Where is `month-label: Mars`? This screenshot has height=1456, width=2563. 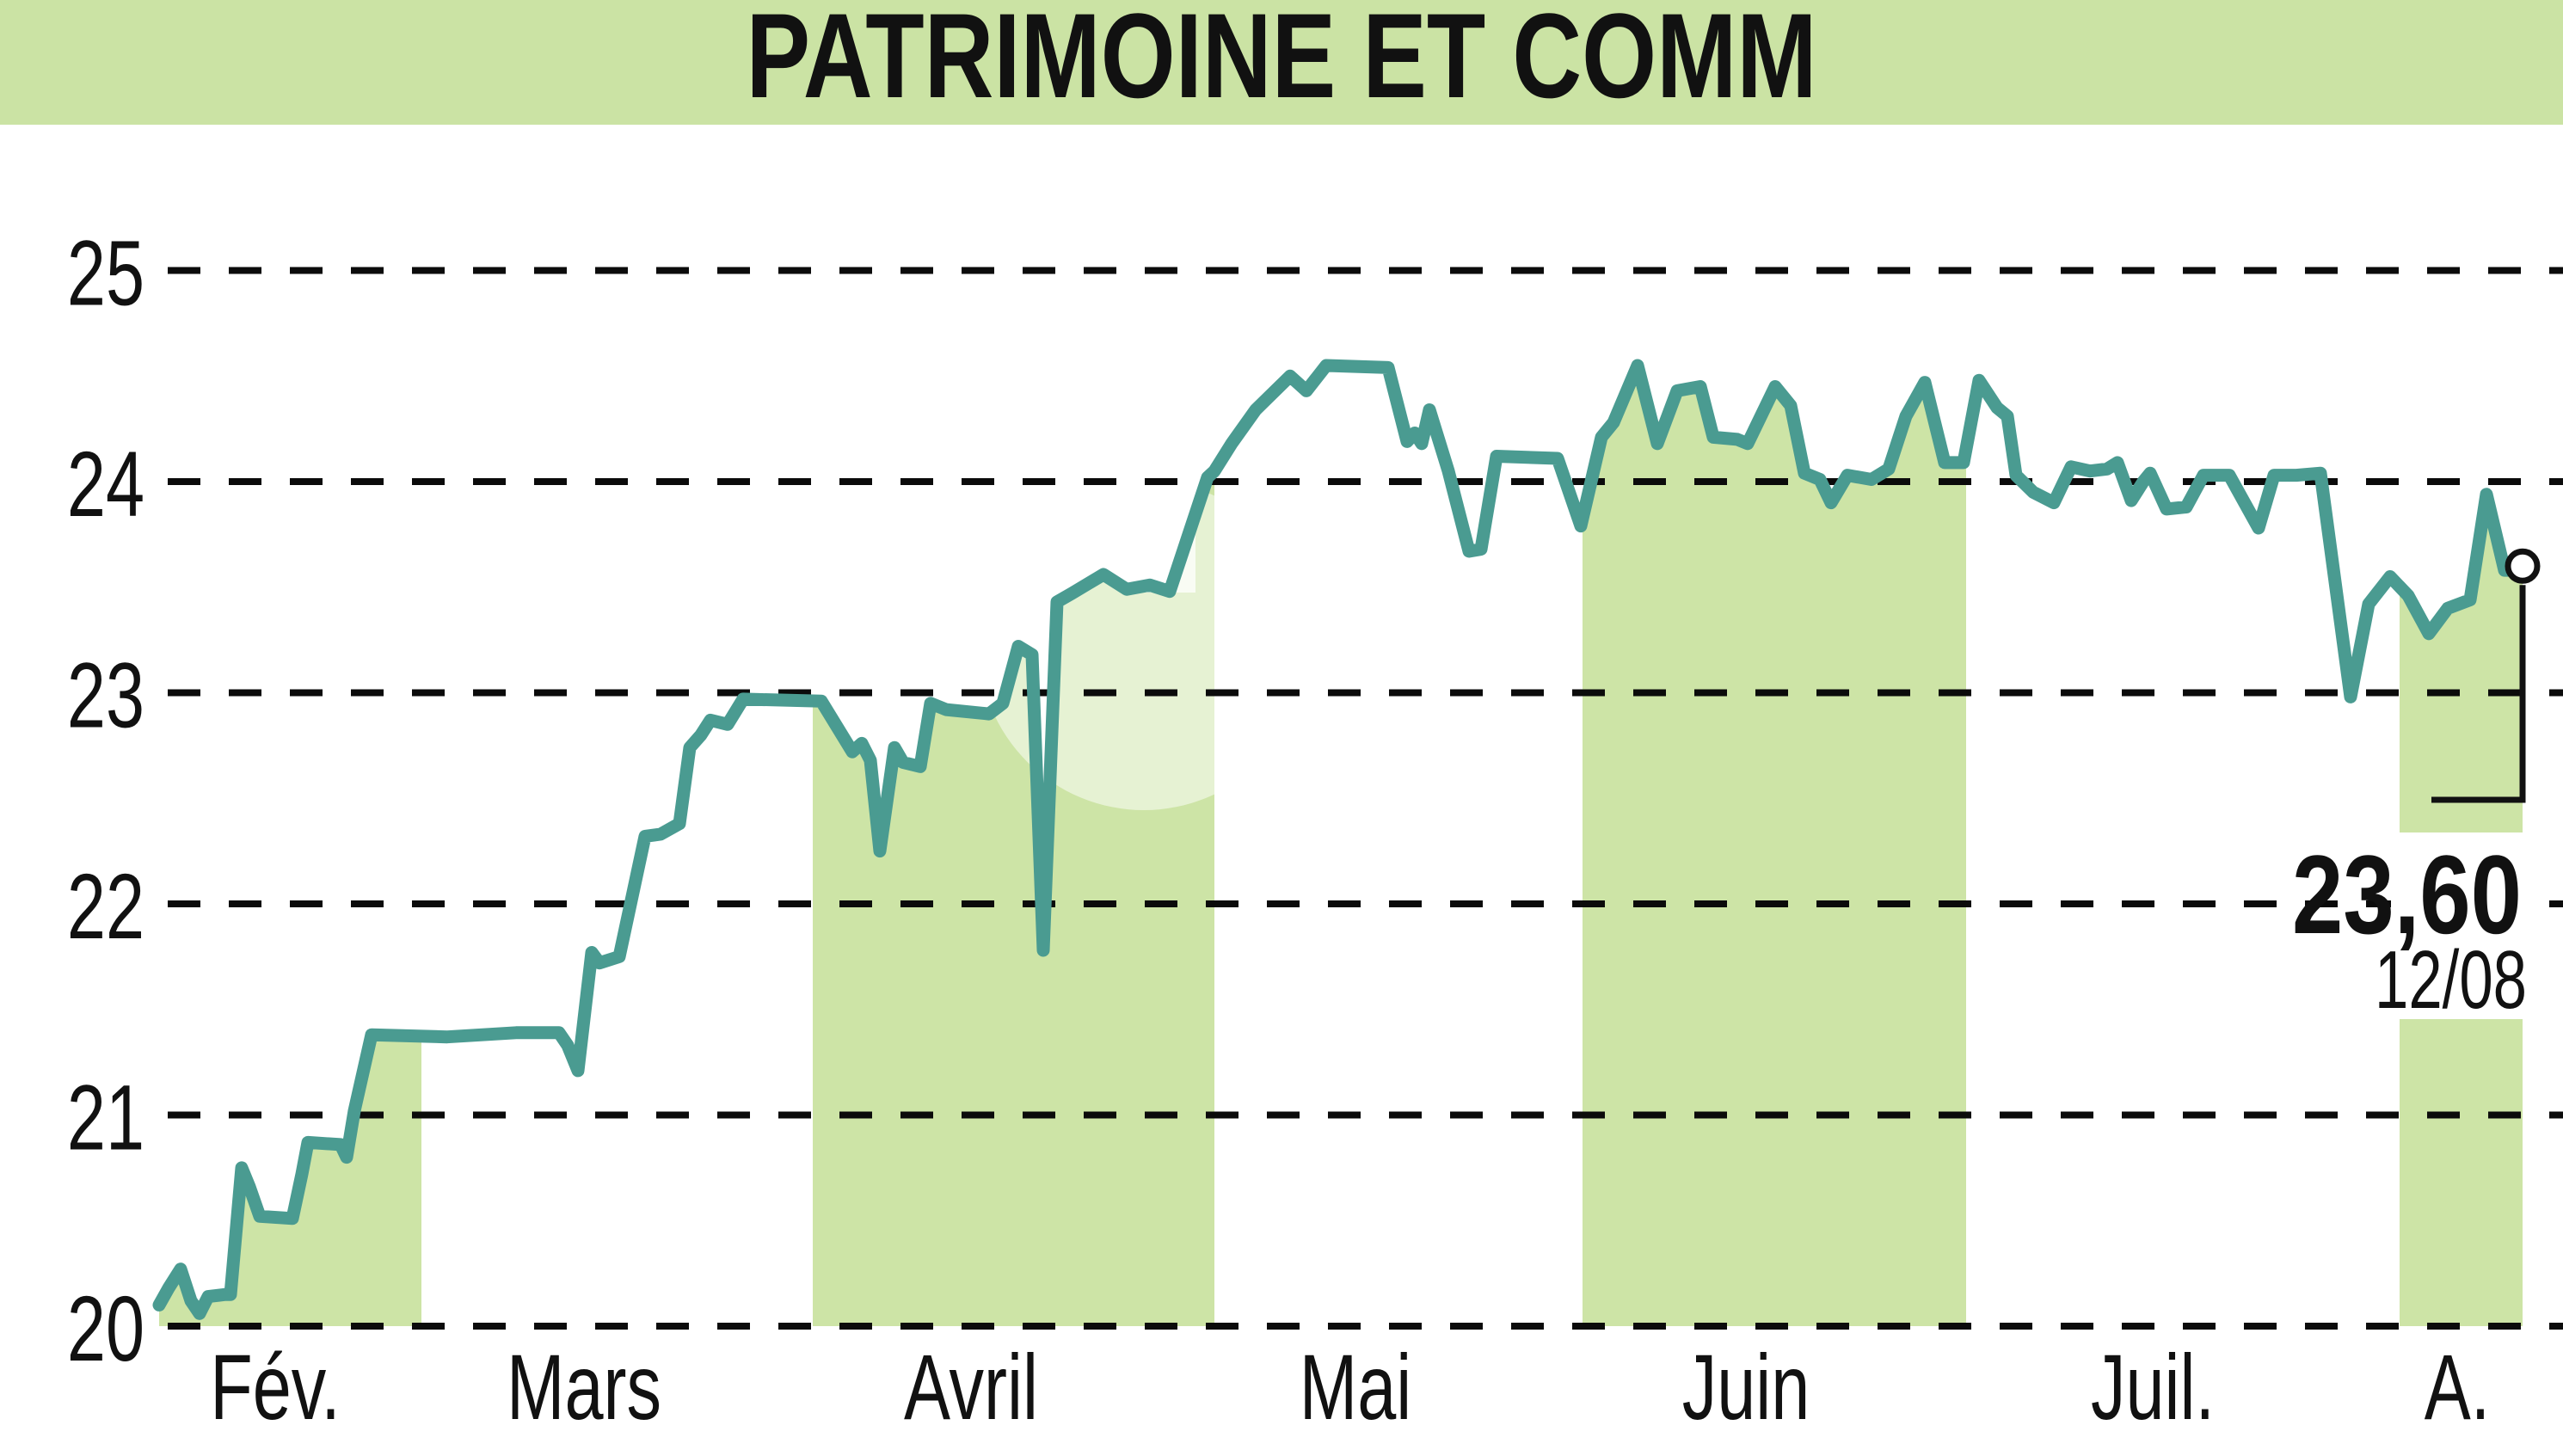 month-label: Mars is located at coordinates (584, 1388).